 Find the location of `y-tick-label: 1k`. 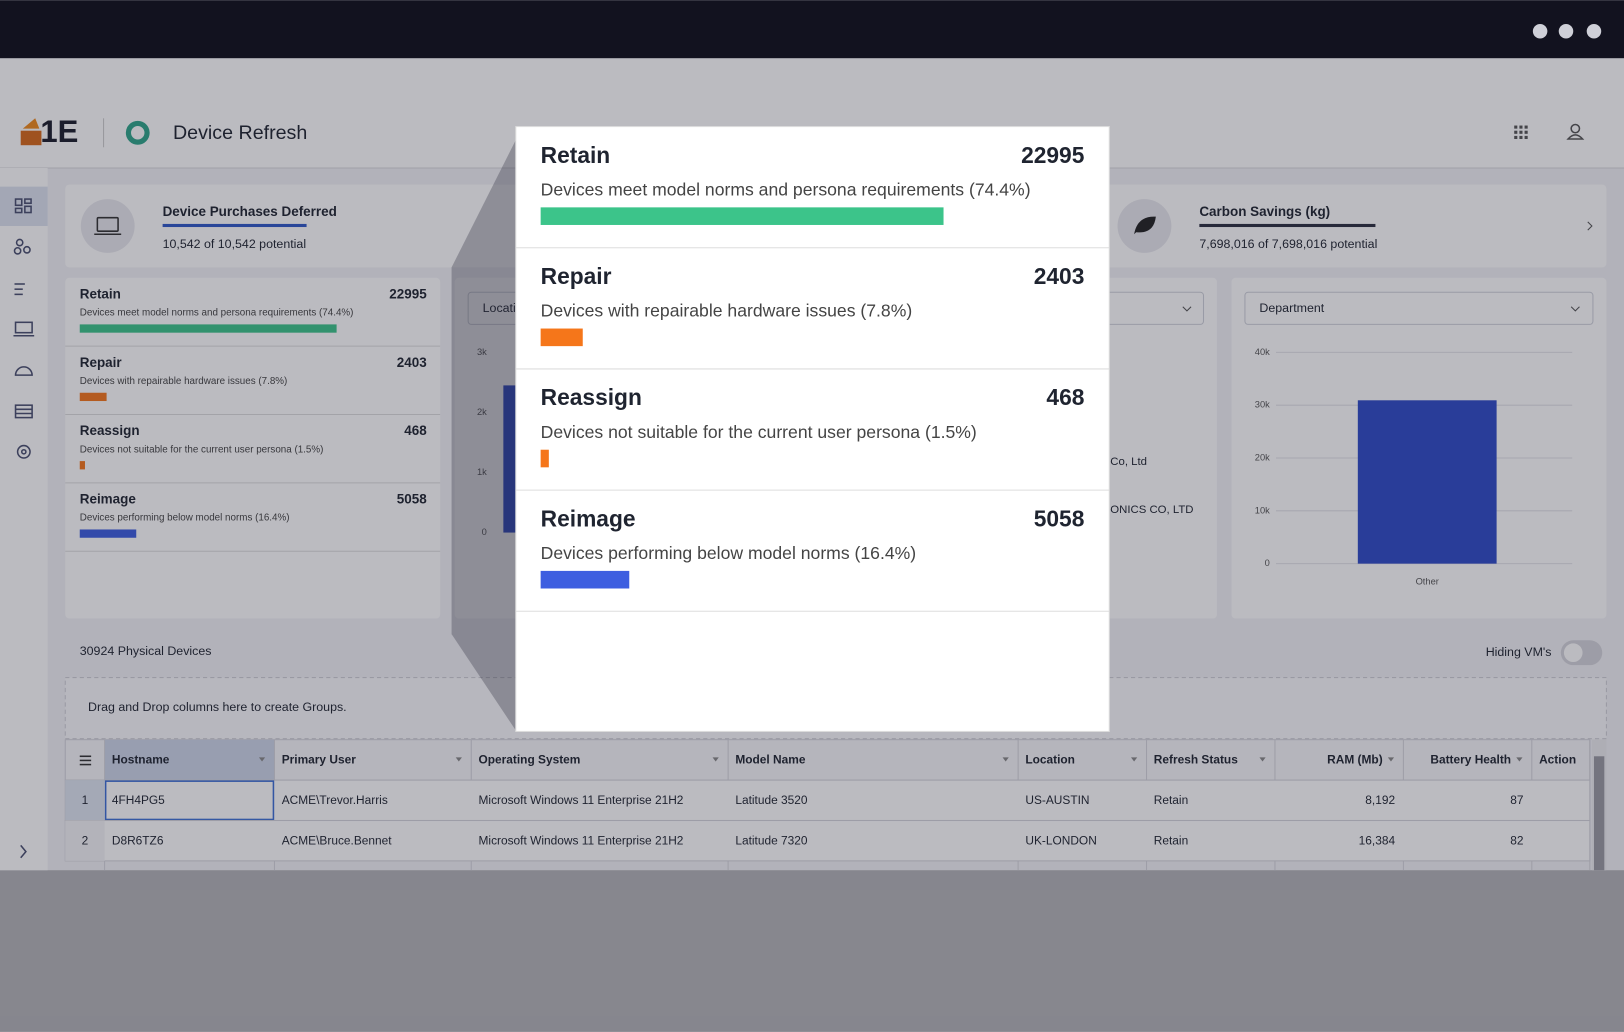

y-tick-label: 1k is located at coordinates (482, 472).